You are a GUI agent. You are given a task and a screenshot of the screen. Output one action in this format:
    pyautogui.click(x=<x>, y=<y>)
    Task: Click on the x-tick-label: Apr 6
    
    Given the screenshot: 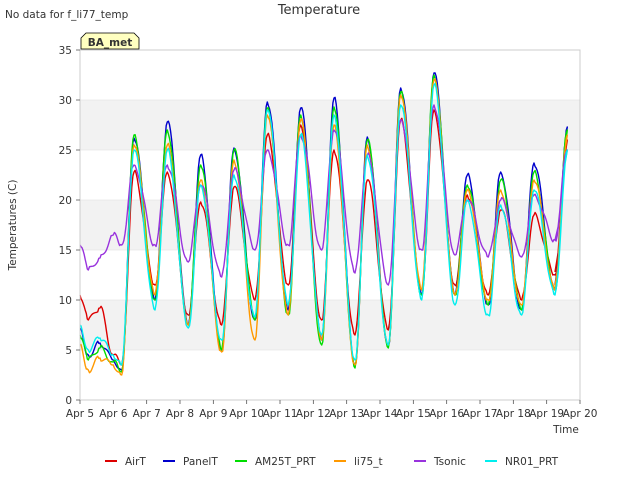 What is the action you would take?
    pyautogui.click(x=113, y=414)
    